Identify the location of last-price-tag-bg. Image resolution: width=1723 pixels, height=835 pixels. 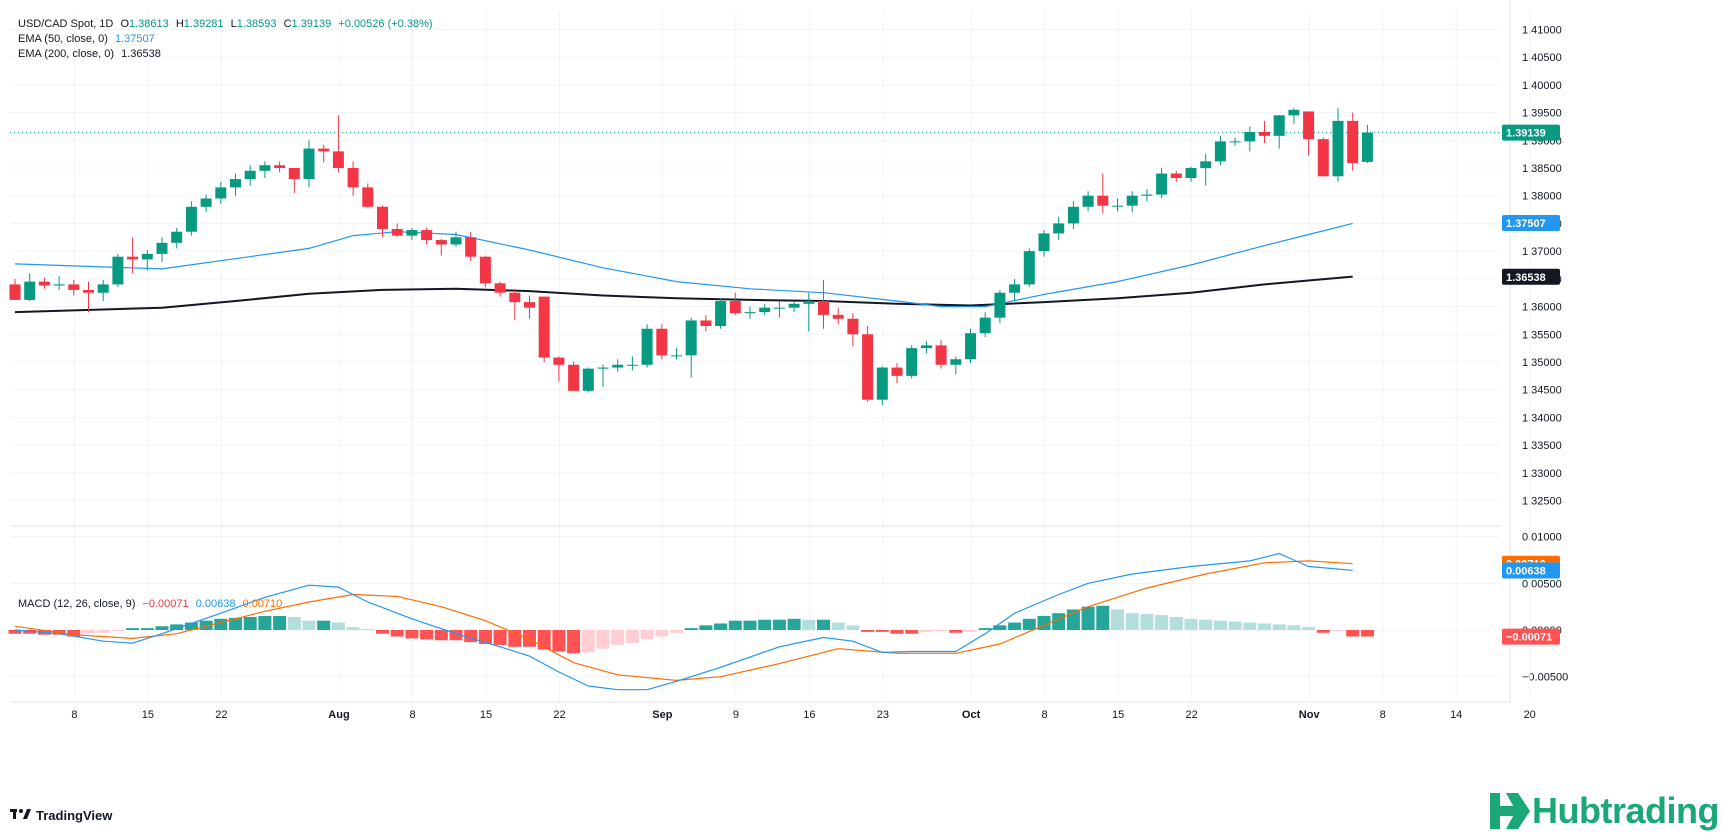
(1531, 132).